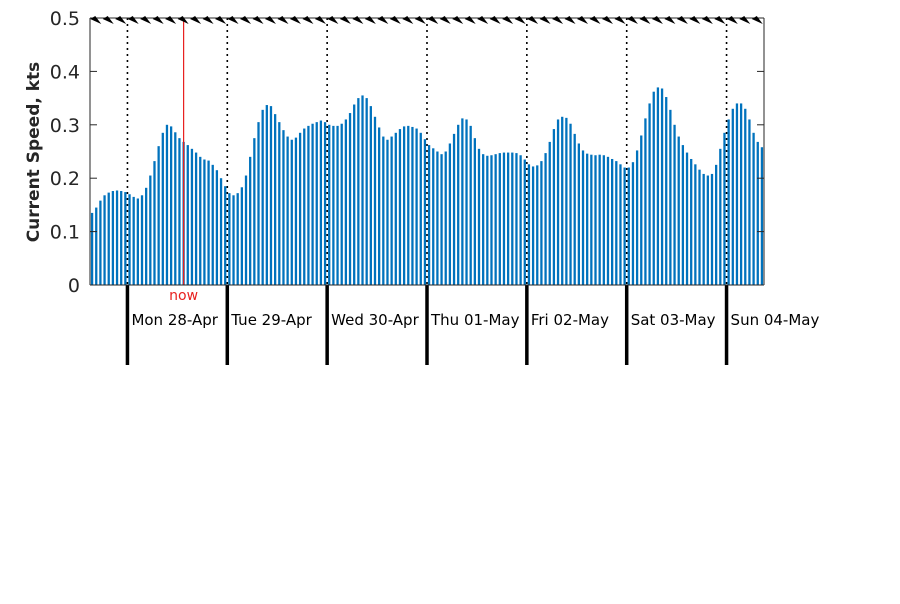 The width and height of the screenshot is (900, 604). Describe the element at coordinates (74, 286) in the screenshot. I see `y-tick-label: 0` at that location.